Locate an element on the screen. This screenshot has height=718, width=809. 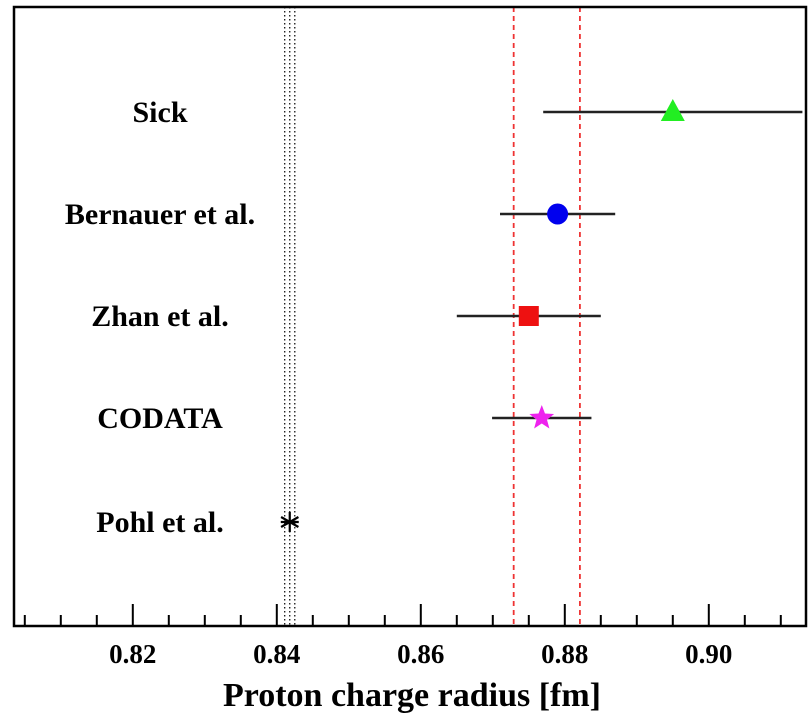
tick-label: 0.82 is located at coordinates (132, 654).